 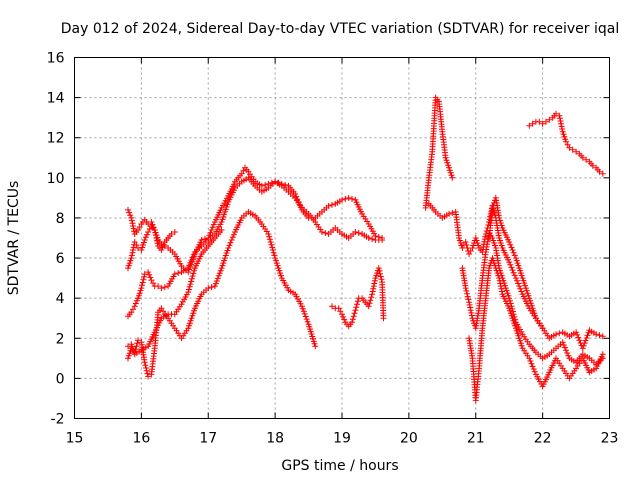 I want to click on y-tick-label: 2, so click(x=60, y=339).